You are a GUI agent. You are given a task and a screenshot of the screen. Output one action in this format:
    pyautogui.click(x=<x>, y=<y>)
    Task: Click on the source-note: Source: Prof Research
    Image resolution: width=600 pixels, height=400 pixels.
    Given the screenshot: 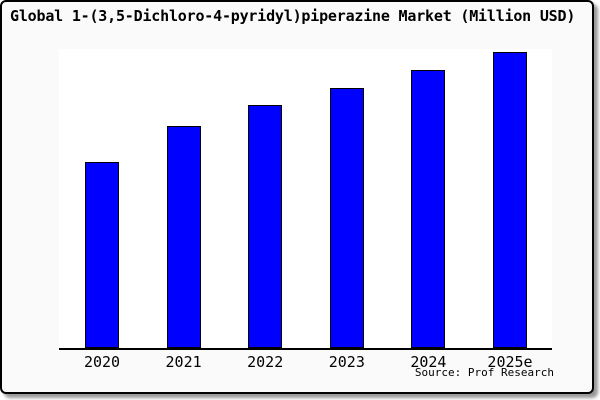 What is the action you would take?
    pyautogui.click(x=484, y=372)
    